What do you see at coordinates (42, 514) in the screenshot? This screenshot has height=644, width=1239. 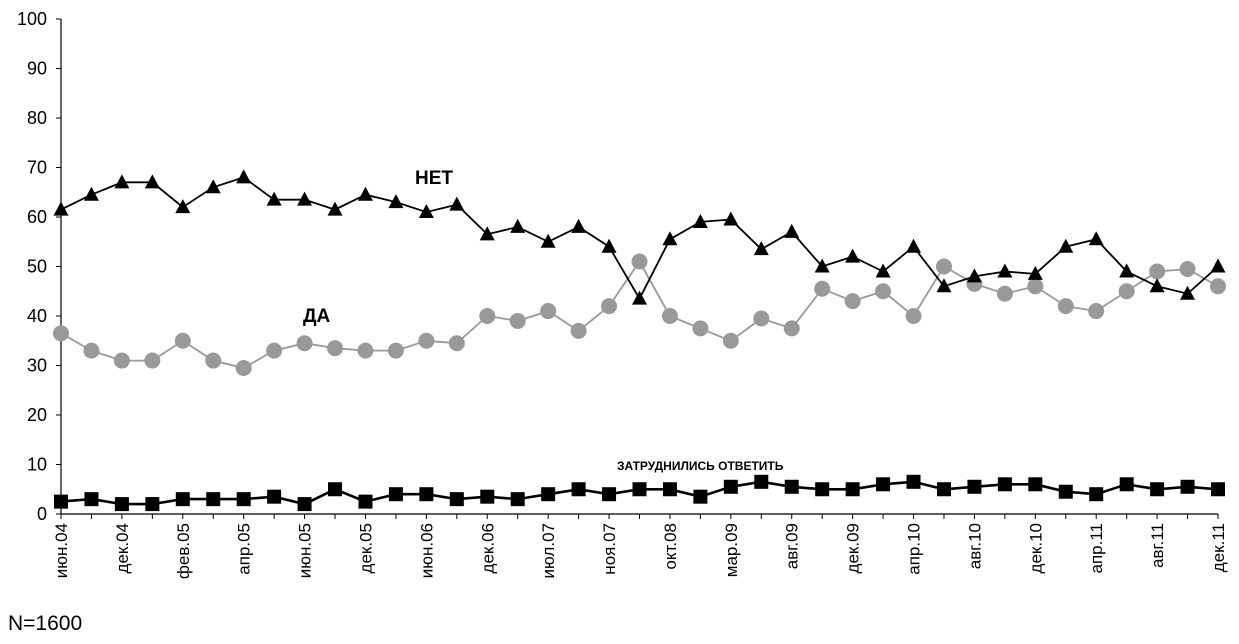 I see `y-tick-label: 0` at bounding box center [42, 514].